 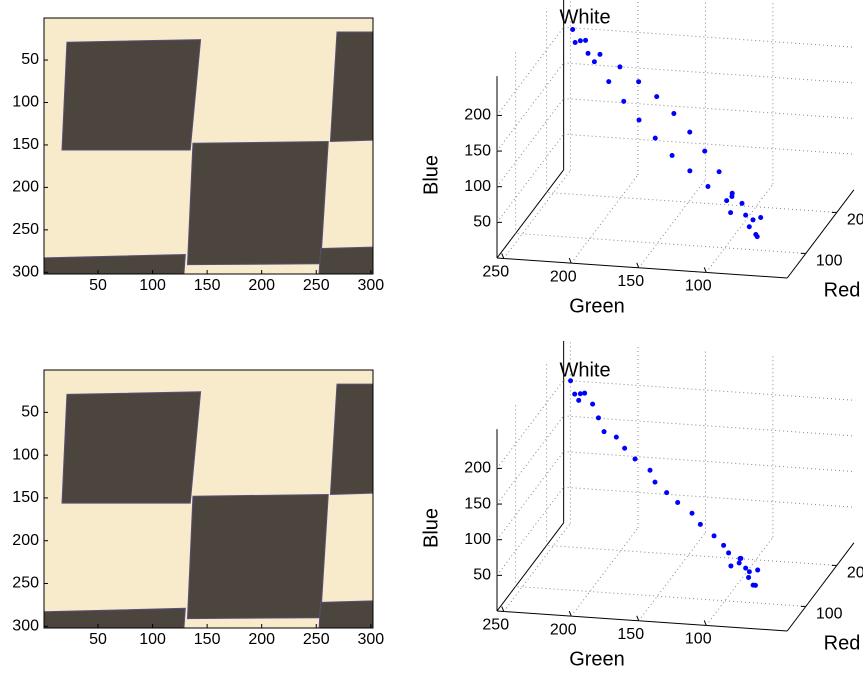 I want to click on x-tick-label: 150, so click(x=207, y=285).